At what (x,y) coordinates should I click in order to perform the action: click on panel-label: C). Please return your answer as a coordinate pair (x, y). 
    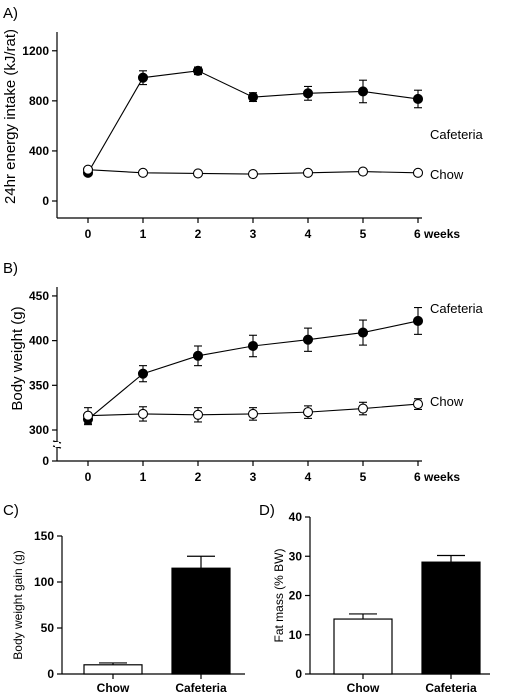
    Looking at the image, I should click on (11, 510).